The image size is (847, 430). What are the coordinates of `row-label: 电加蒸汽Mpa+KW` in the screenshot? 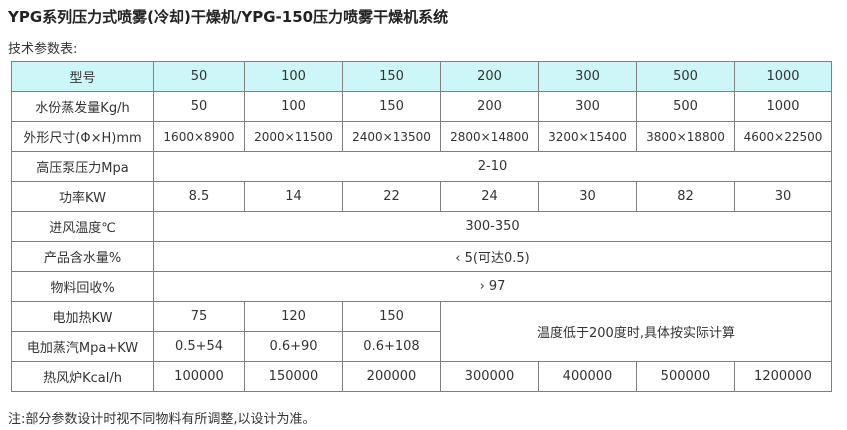 It's located at (82, 346).